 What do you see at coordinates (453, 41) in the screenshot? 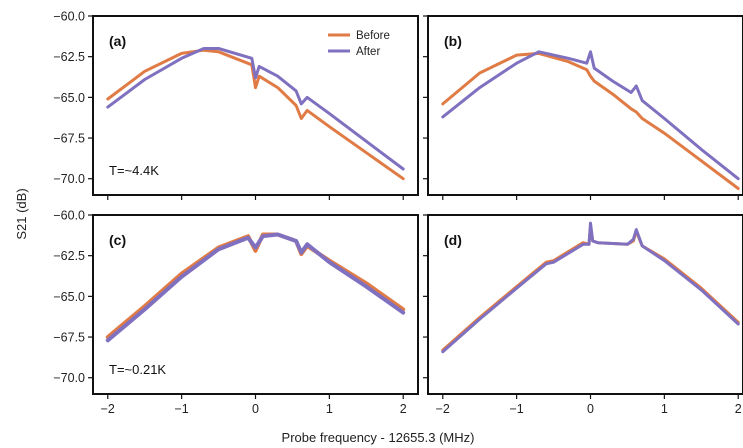
I see `panel-label: (b)` at bounding box center [453, 41].